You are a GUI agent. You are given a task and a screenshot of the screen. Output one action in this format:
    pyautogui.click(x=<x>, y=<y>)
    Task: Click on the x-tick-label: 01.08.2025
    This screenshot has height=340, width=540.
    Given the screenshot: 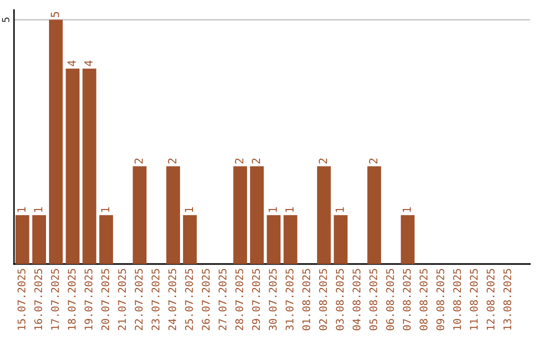 What is the action you would take?
    pyautogui.click(x=306, y=299)
    